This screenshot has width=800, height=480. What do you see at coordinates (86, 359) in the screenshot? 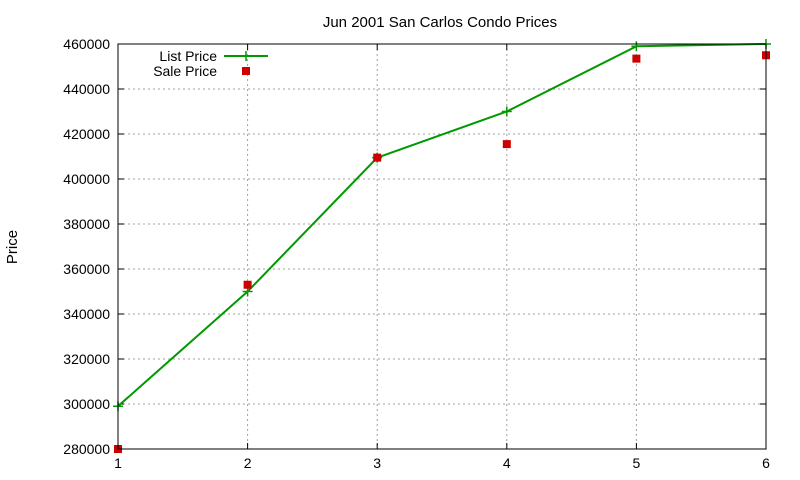
I see `y-tick-label: 320000` at bounding box center [86, 359].